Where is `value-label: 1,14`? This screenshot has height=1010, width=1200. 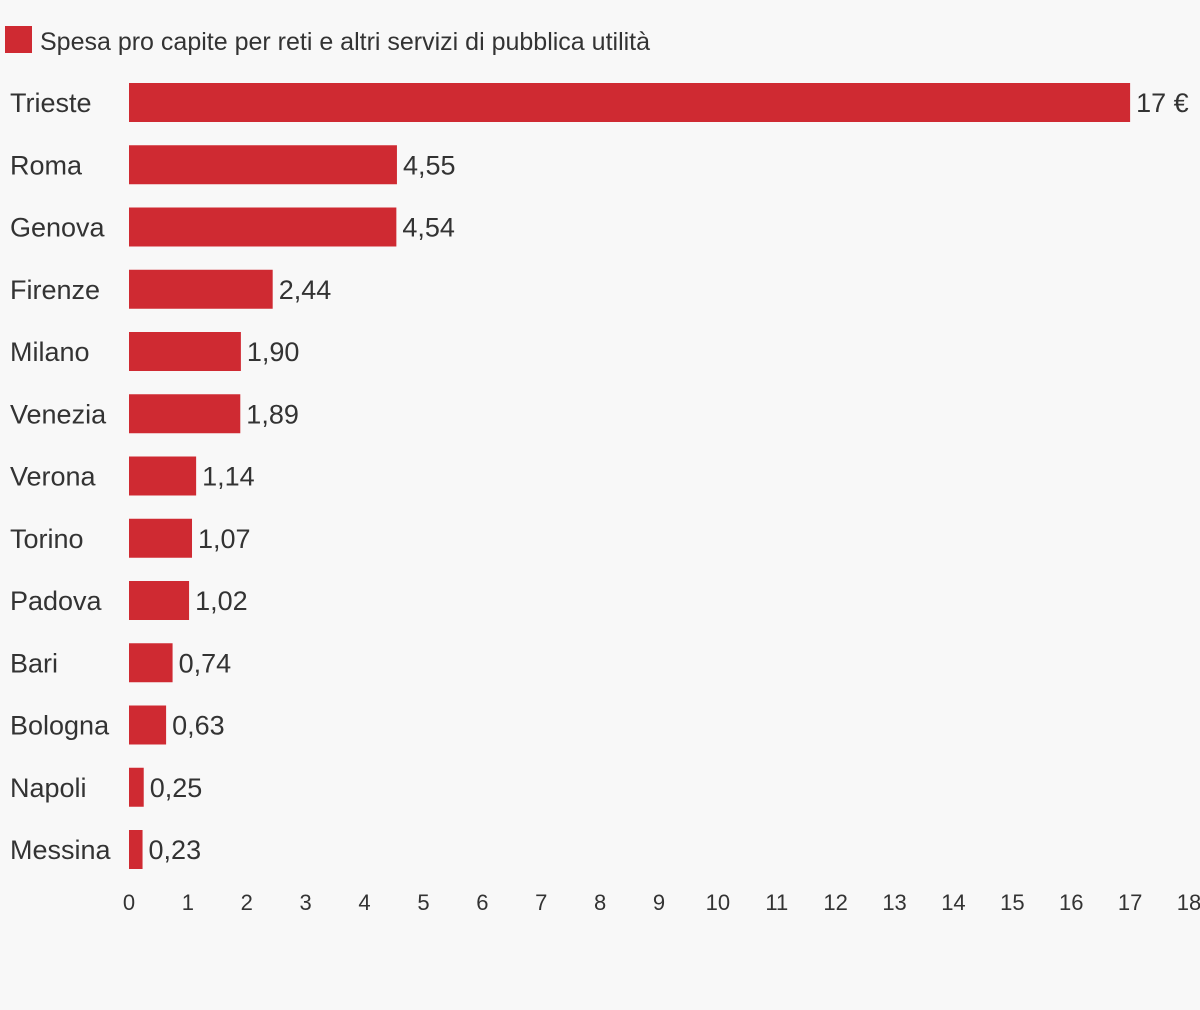 value-label: 1,14 is located at coordinates (228, 477).